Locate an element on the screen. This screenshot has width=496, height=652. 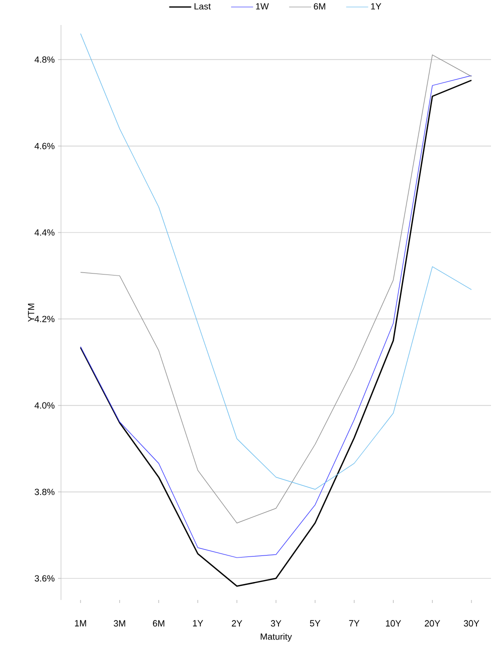
x-tick-label: 20Y is located at coordinates (432, 623).